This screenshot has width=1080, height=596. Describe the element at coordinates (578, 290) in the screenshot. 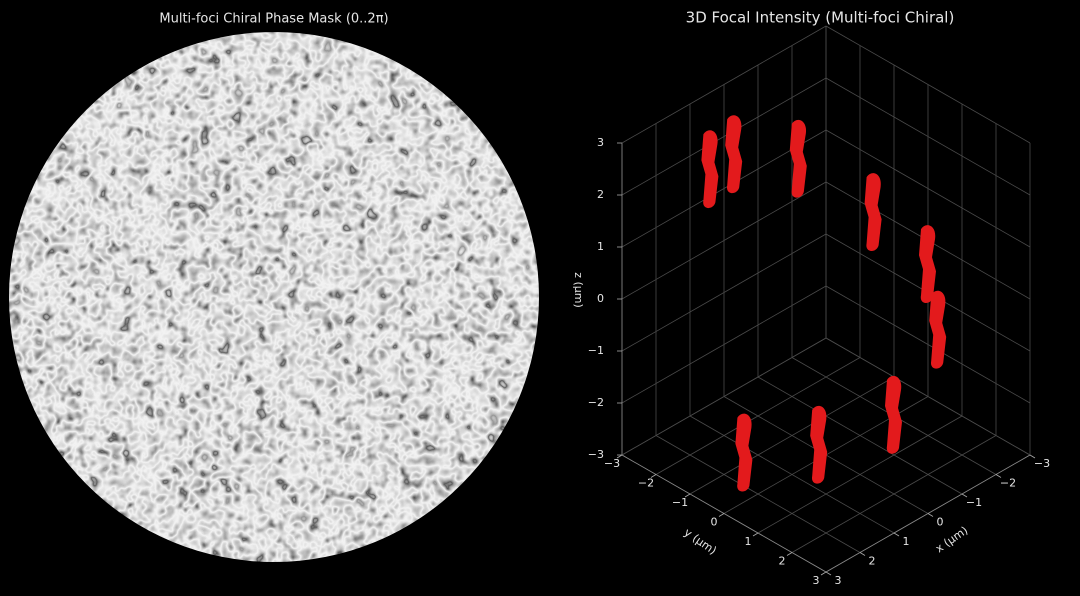

I see `z-axis-label: z (μm)` at that location.